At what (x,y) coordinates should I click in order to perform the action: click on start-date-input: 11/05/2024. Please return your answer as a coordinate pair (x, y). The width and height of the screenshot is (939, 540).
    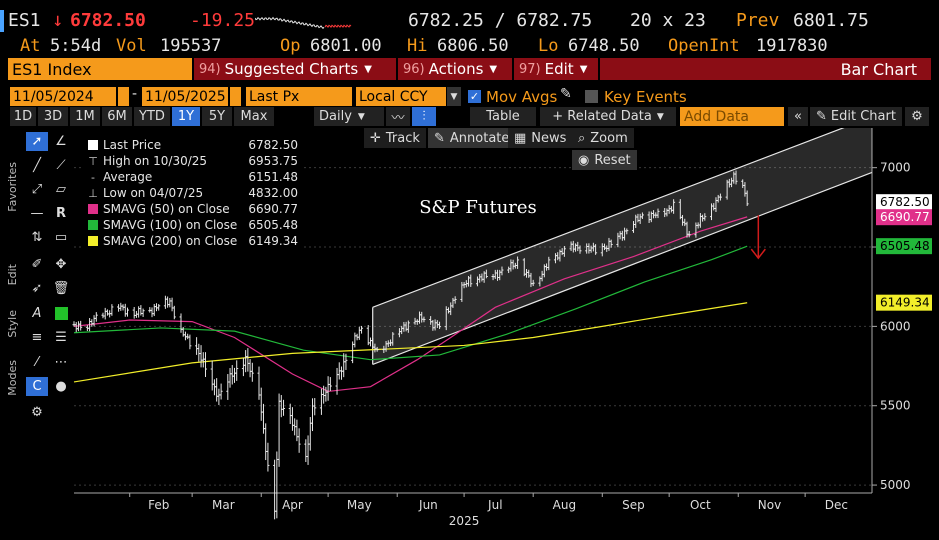
    Looking at the image, I should click on (63, 96).